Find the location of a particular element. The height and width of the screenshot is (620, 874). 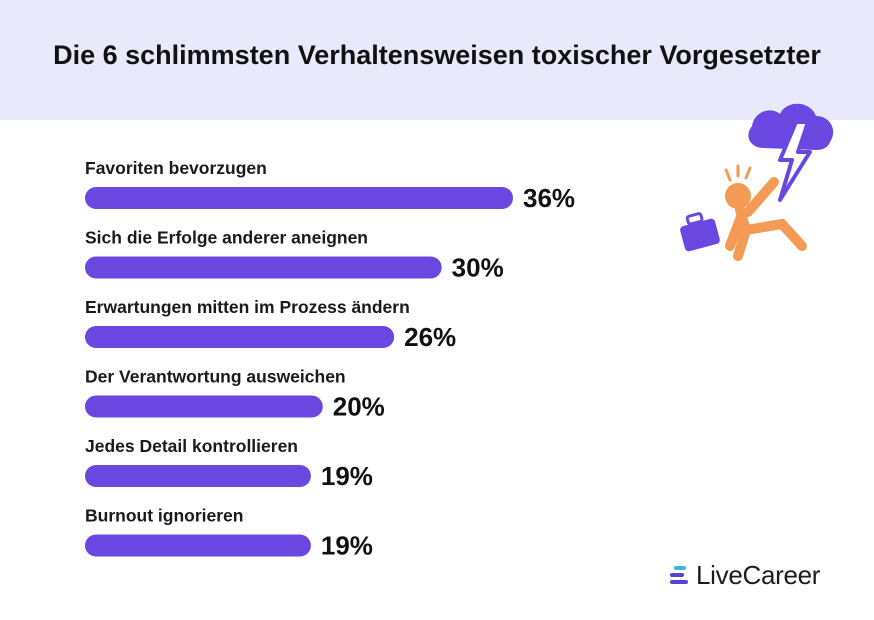

category-label: Erwartungen mitten im Prozess ändern is located at coordinates (247, 307).